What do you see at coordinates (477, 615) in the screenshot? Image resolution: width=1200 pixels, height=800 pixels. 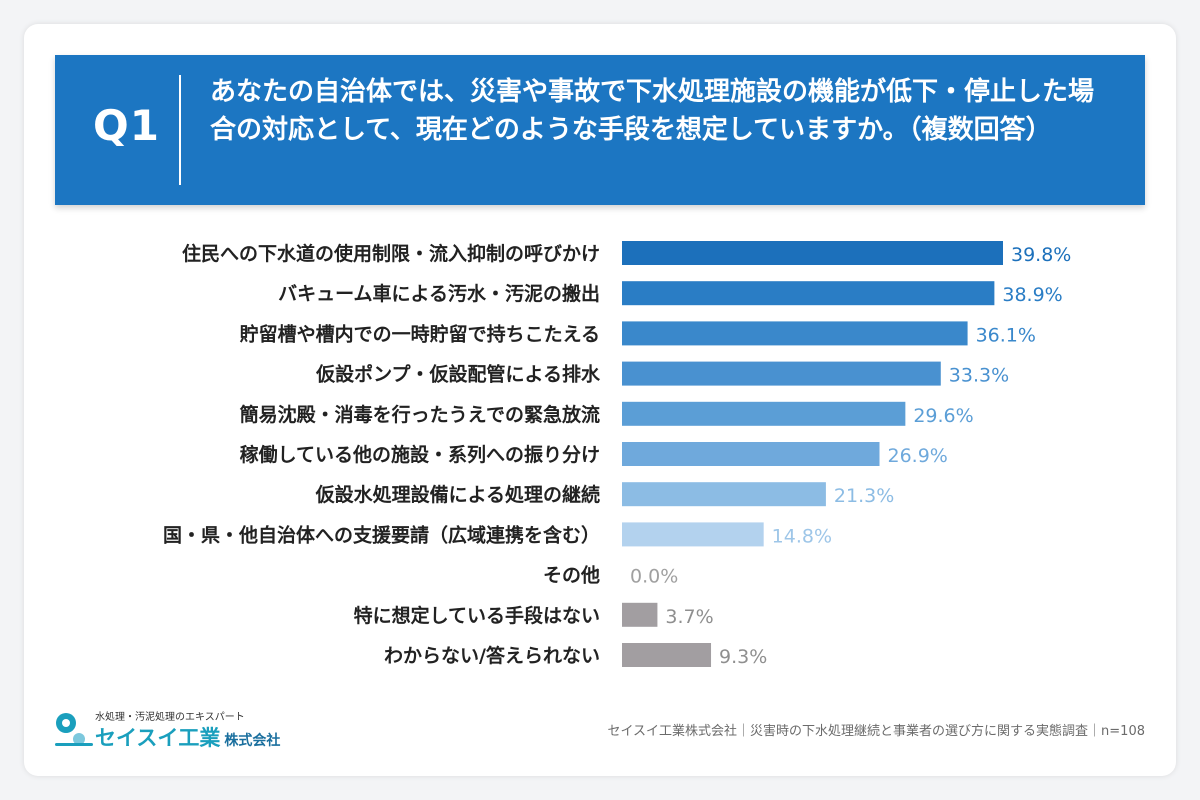 I see `category-label: 特に想定している手段はない` at bounding box center [477, 615].